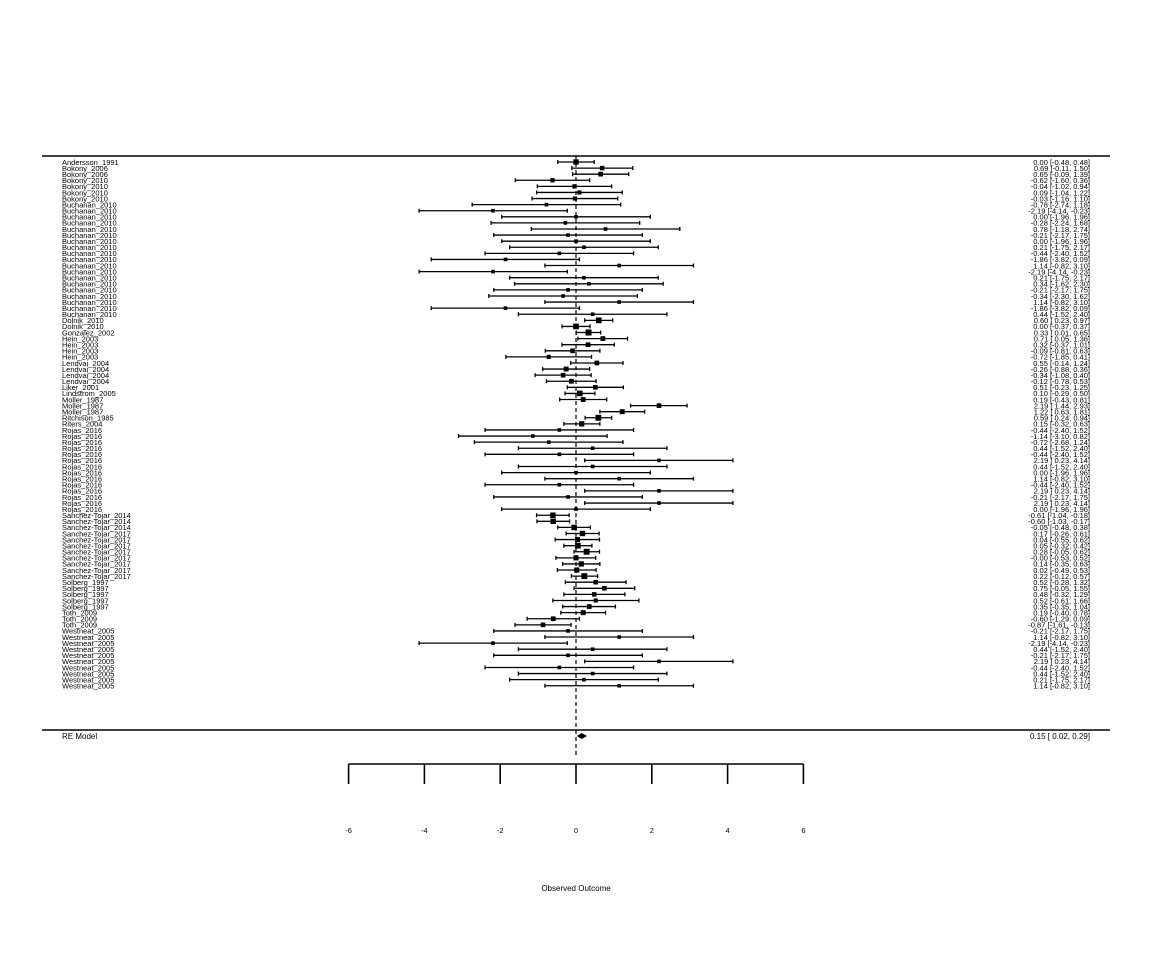  What do you see at coordinates (1061, 582) in the screenshot?
I see `study-estimate-text: 0.52 [-0.28, 1.32]` at bounding box center [1061, 582].